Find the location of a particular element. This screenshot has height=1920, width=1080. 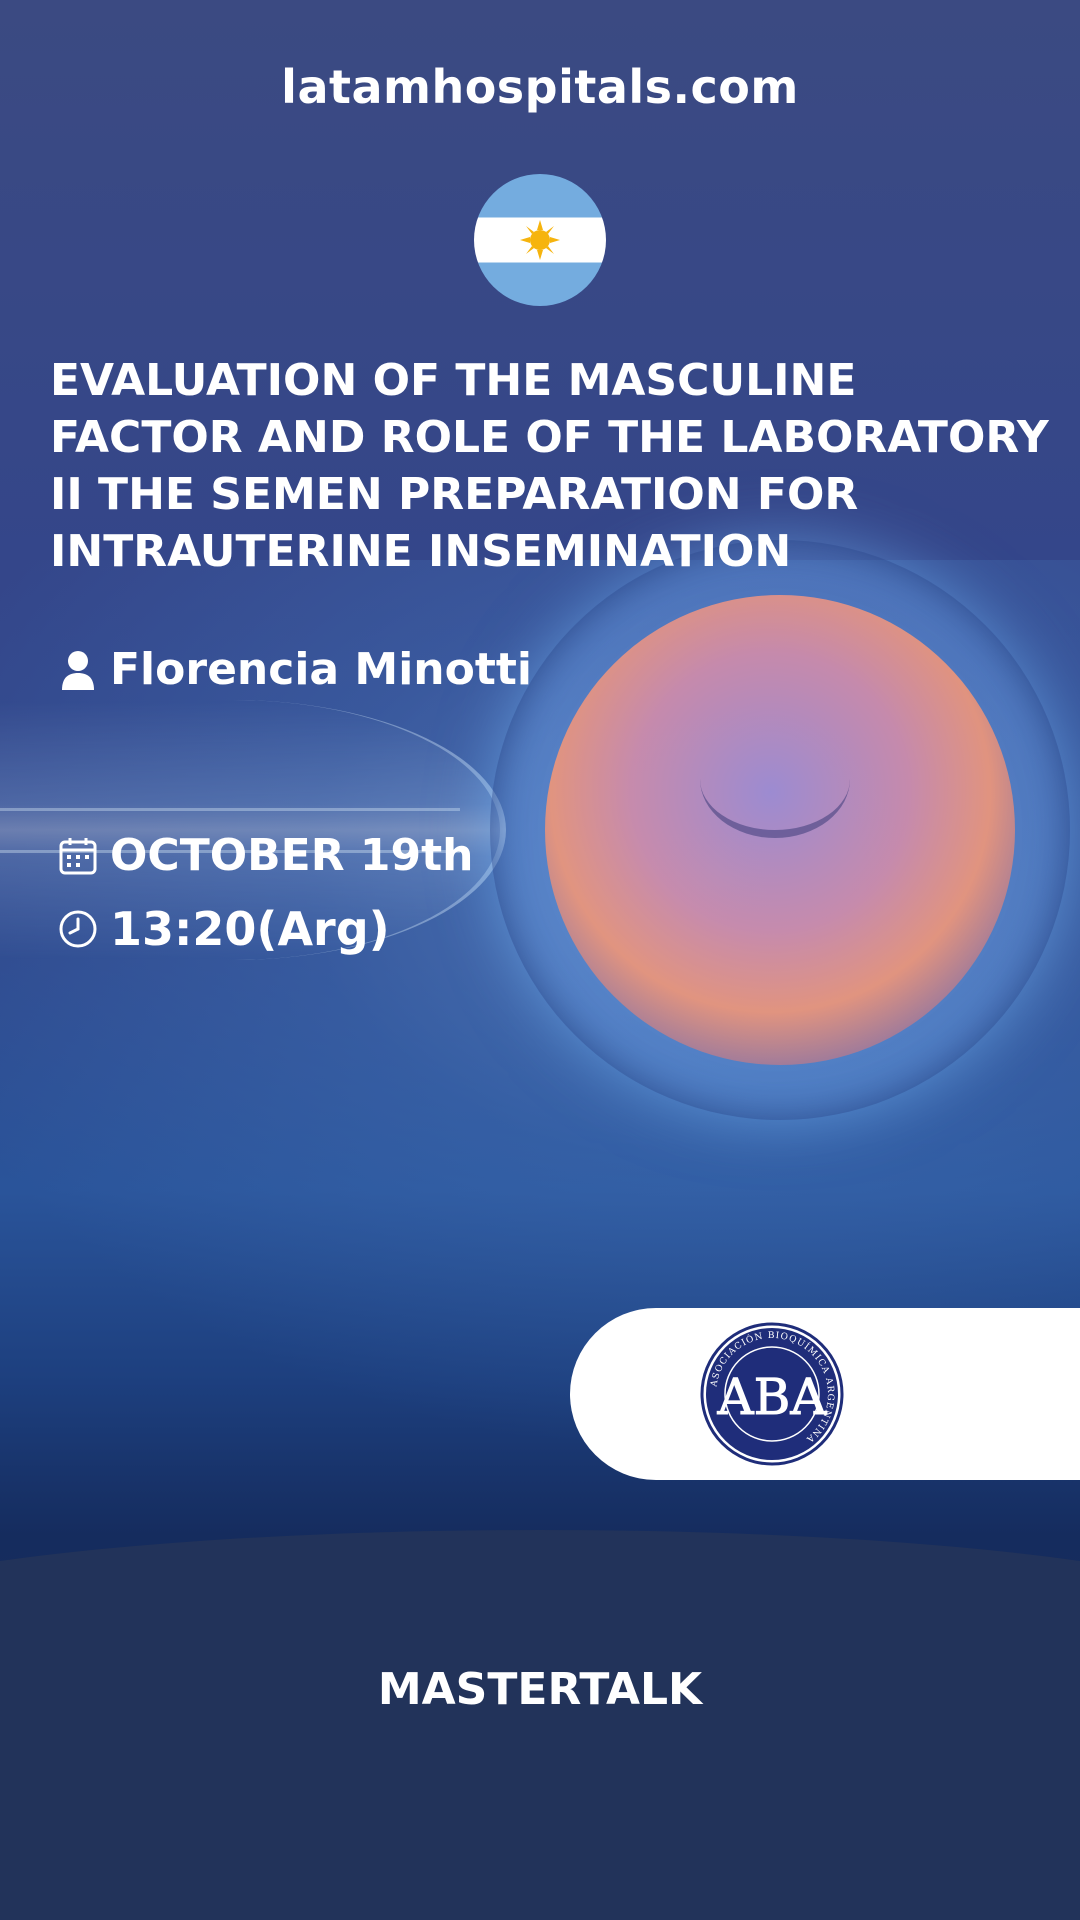

argentina-flag-icon is located at coordinates (540, 240).